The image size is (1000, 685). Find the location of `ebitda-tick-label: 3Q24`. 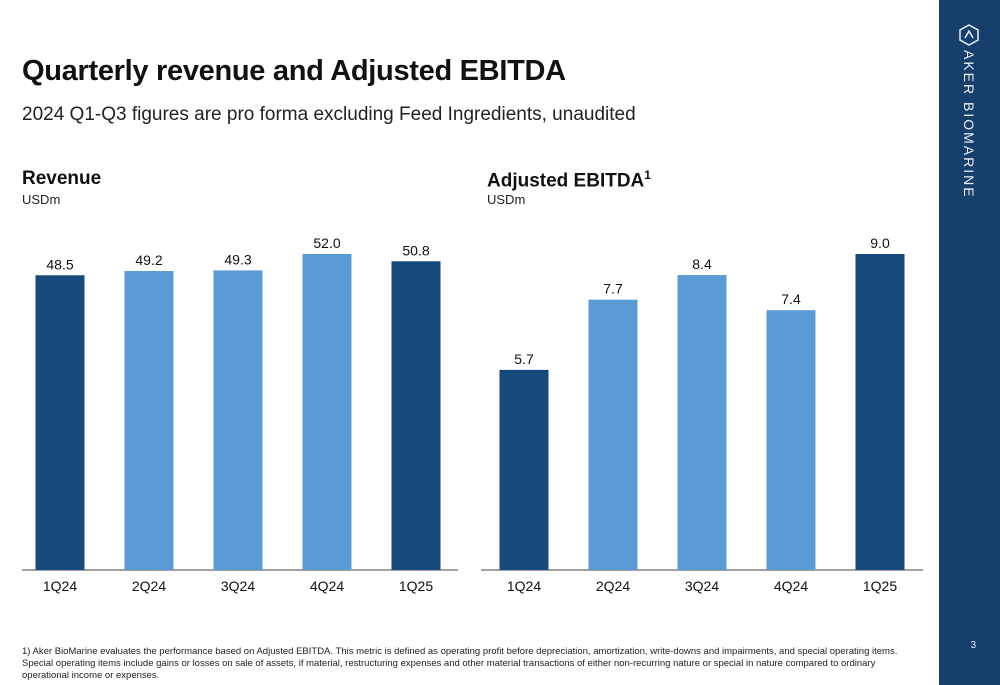

ebitda-tick-label: 3Q24 is located at coordinates (702, 586).